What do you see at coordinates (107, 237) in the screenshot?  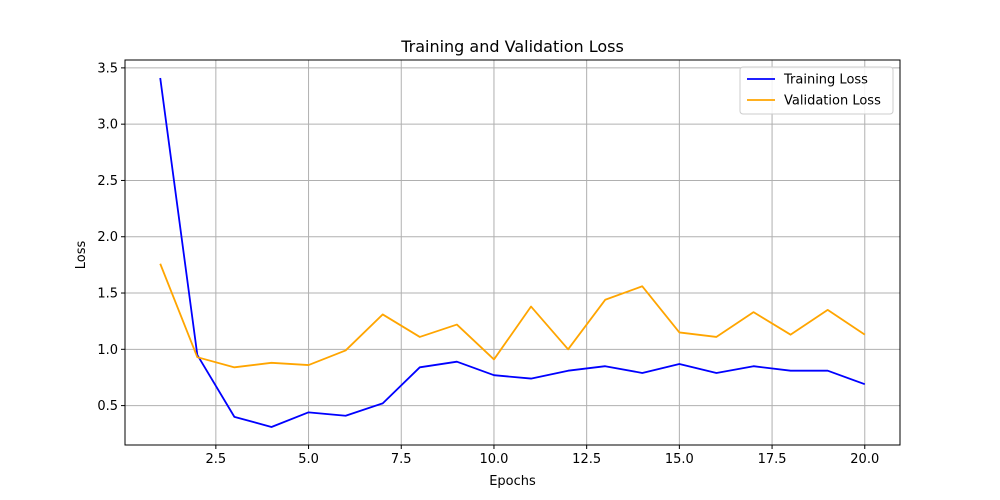 I see `y-tick-label: 2.0` at bounding box center [107, 237].